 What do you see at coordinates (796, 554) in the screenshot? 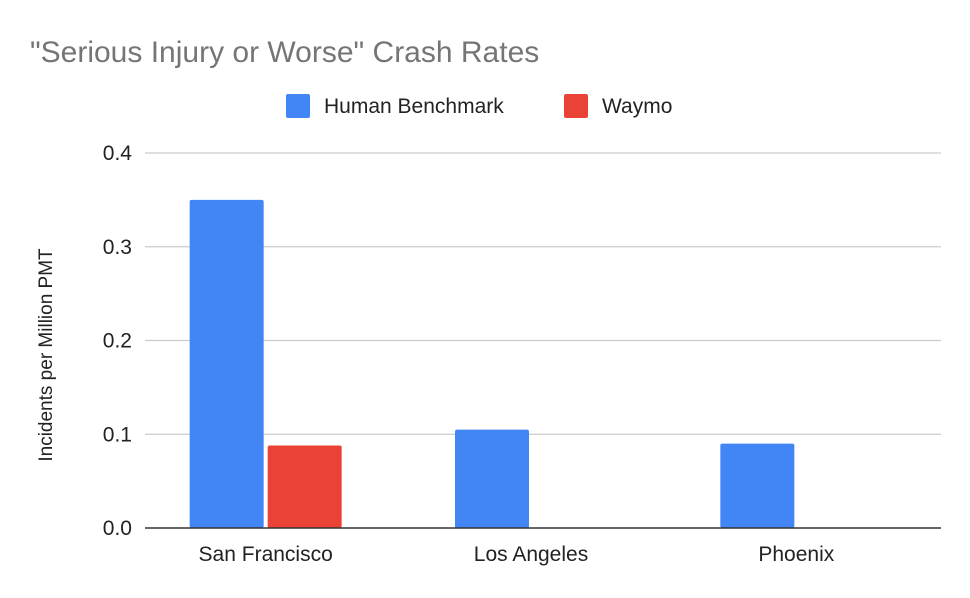
I see `x-category-label: Phoenix` at bounding box center [796, 554].